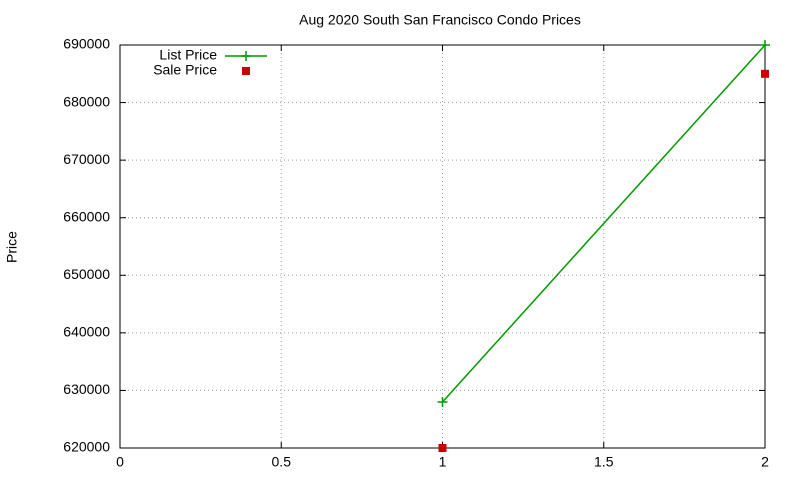  What do you see at coordinates (86, 447) in the screenshot?
I see `y-tick-label: 620000` at bounding box center [86, 447].